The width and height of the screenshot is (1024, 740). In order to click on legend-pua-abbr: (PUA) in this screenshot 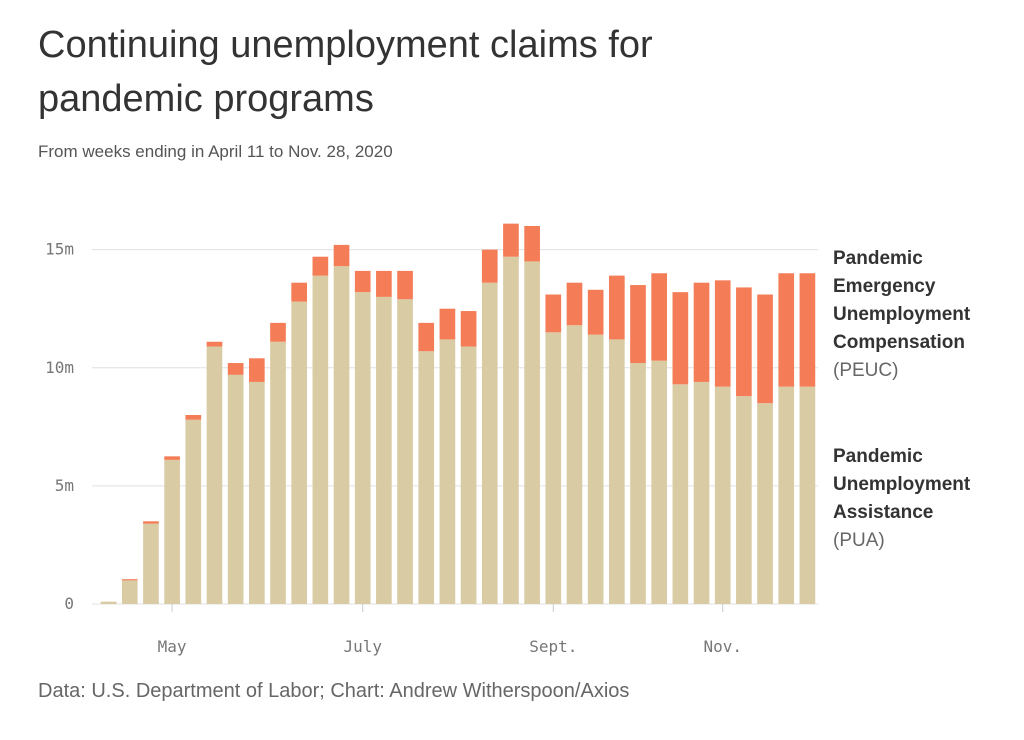, I will do `click(859, 540)`.